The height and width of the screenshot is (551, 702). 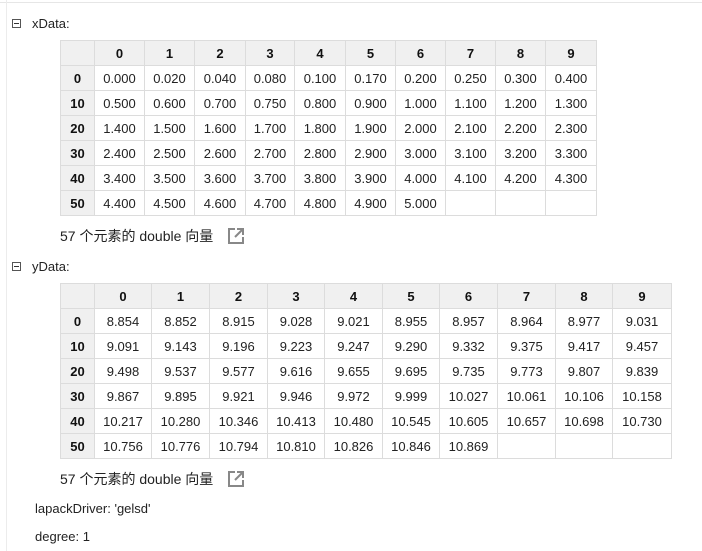 I want to click on table-cell: 10.730, so click(x=642, y=421).